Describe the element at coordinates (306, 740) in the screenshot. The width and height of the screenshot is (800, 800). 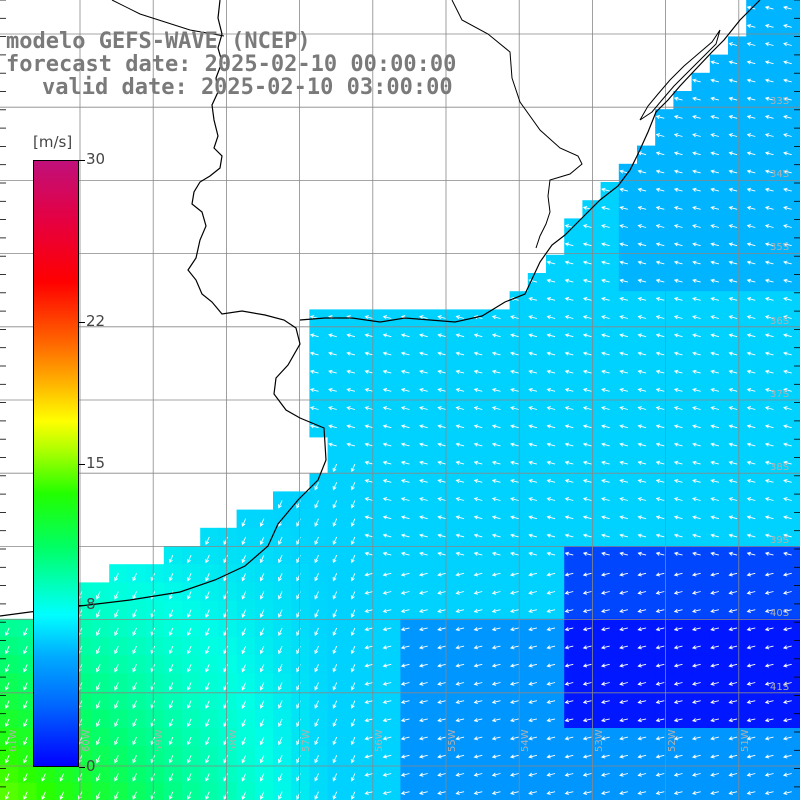
I see `longitude-label: 57W` at that location.